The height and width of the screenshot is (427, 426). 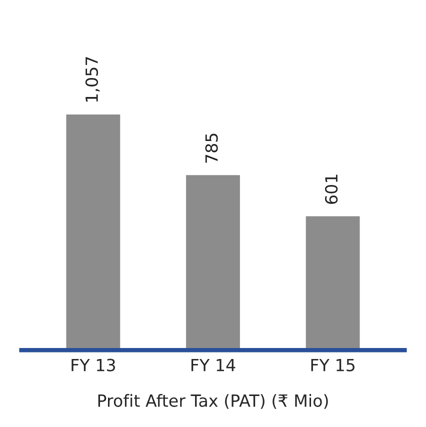 What do you see at coordinates (332, 365) in the screenshot?
I see `x-tick-label: FY 15` at bounding box center [332, 365].